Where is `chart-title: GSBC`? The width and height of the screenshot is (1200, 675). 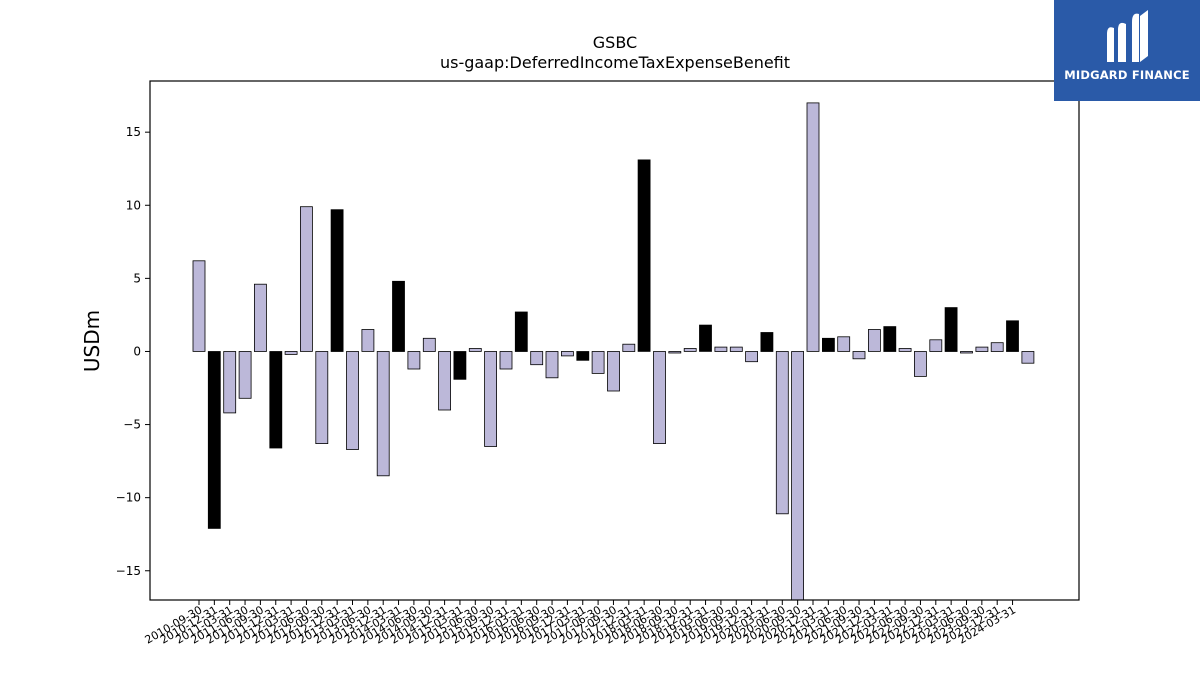
chart-title: GSBC is located at coordinates (615, 42).